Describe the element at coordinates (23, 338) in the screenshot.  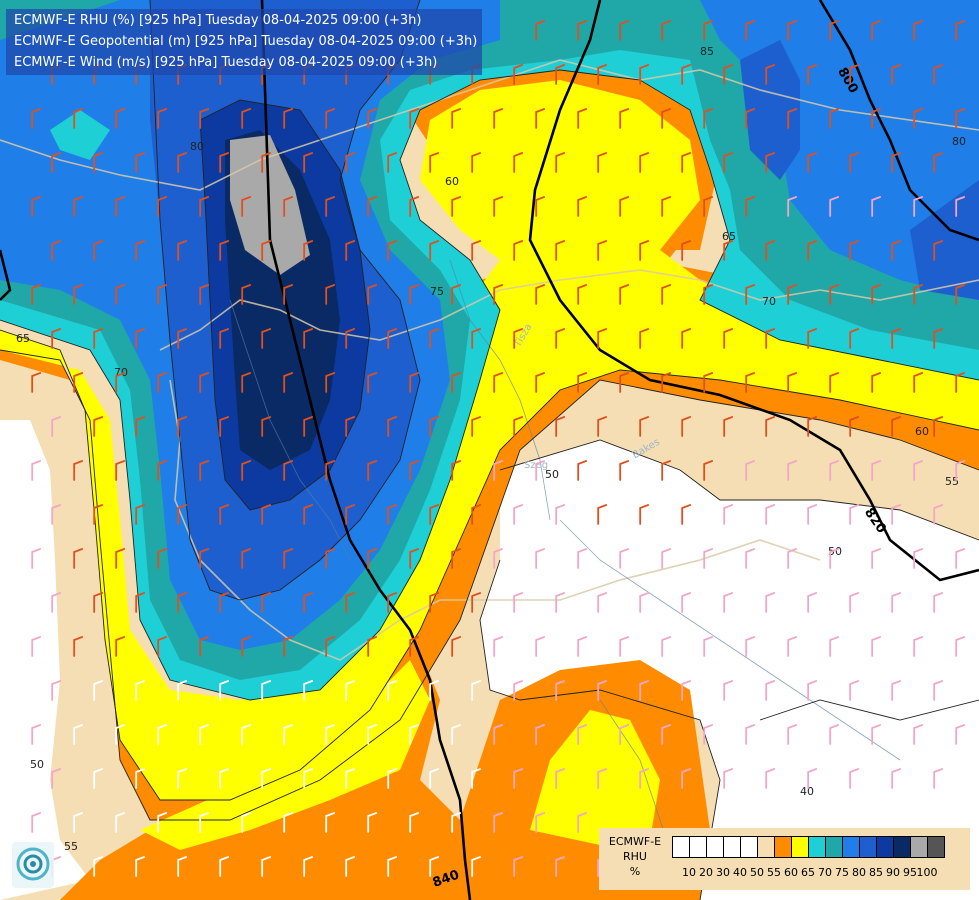
I see `rhu-contour-label: 65` at that location.